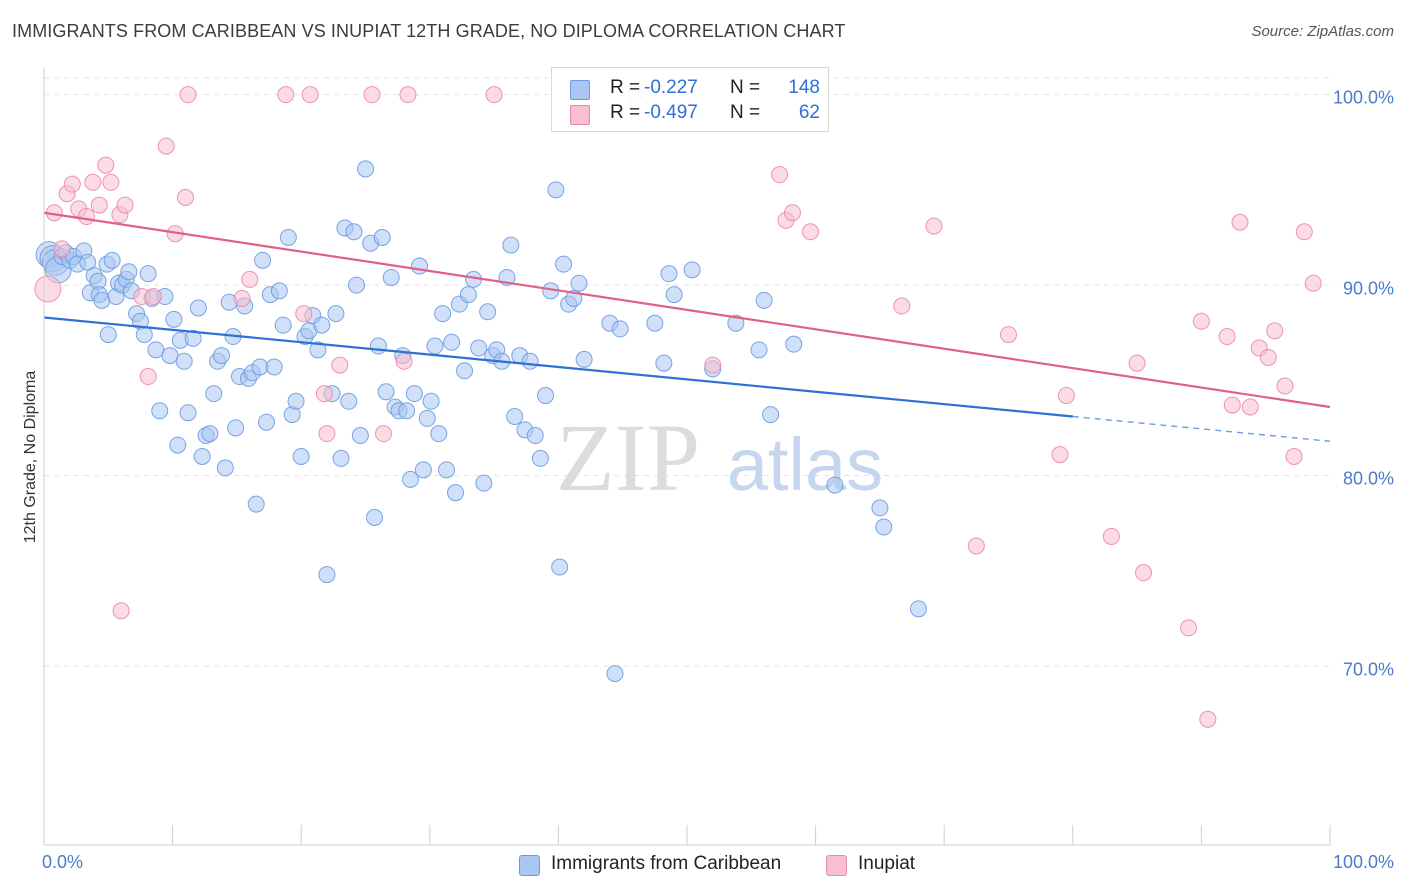 Image resolution: width=1406 pixels, height=892 pixels. What do you see at coordinates (1363, 862) in the screenshot?
I see `x-tick-label-100: 100.0%` at bounding box center [1363, 862].